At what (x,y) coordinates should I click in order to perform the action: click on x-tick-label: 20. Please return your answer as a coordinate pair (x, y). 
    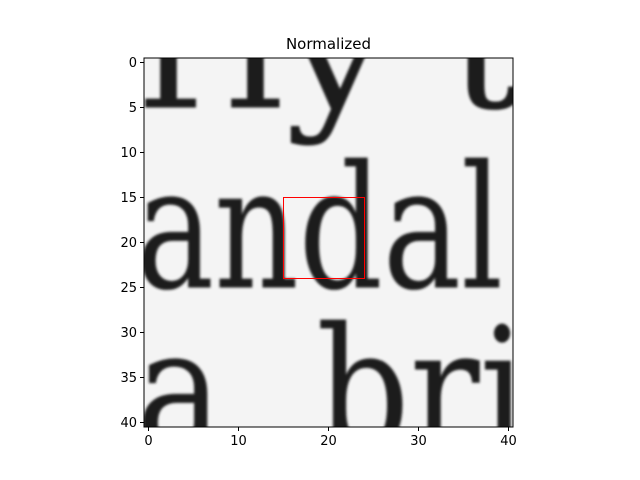
    Looking at the image, I should click on (328, 441).